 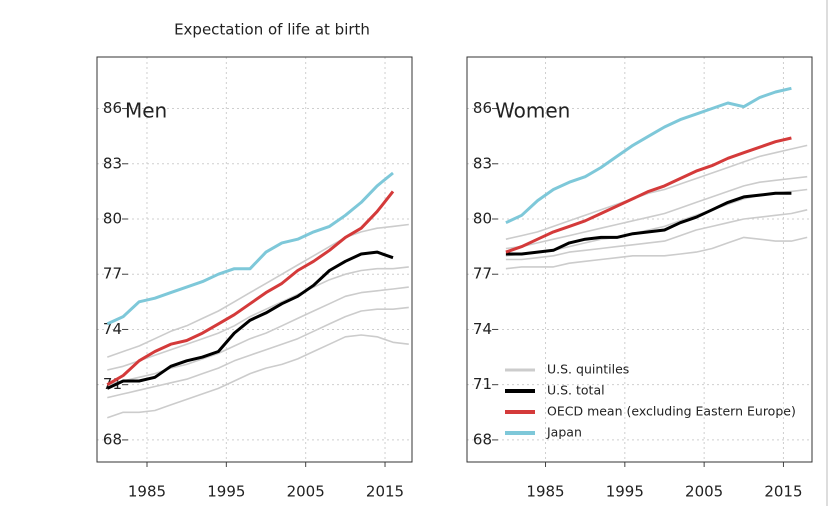 What do you see at coordinates (482, 384) in the screenshot?
I see `y-tick-label: 71` at bounding box center [482, 384].